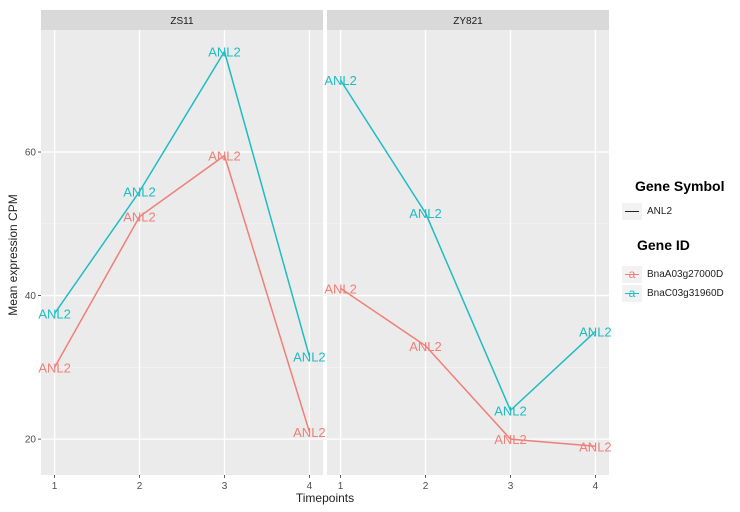  What do you see at coordinates (325, 498) in the screenshot?
I see `x-axis-label: Timepoints` at bounding box center [325, 498].